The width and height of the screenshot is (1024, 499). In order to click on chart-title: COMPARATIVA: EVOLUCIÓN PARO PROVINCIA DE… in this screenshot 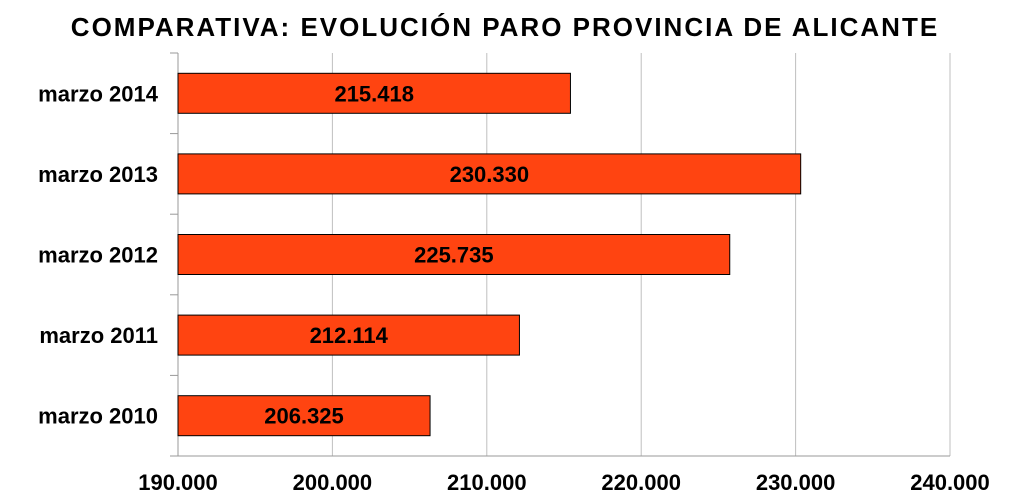, I will do `click(505, 27)`.